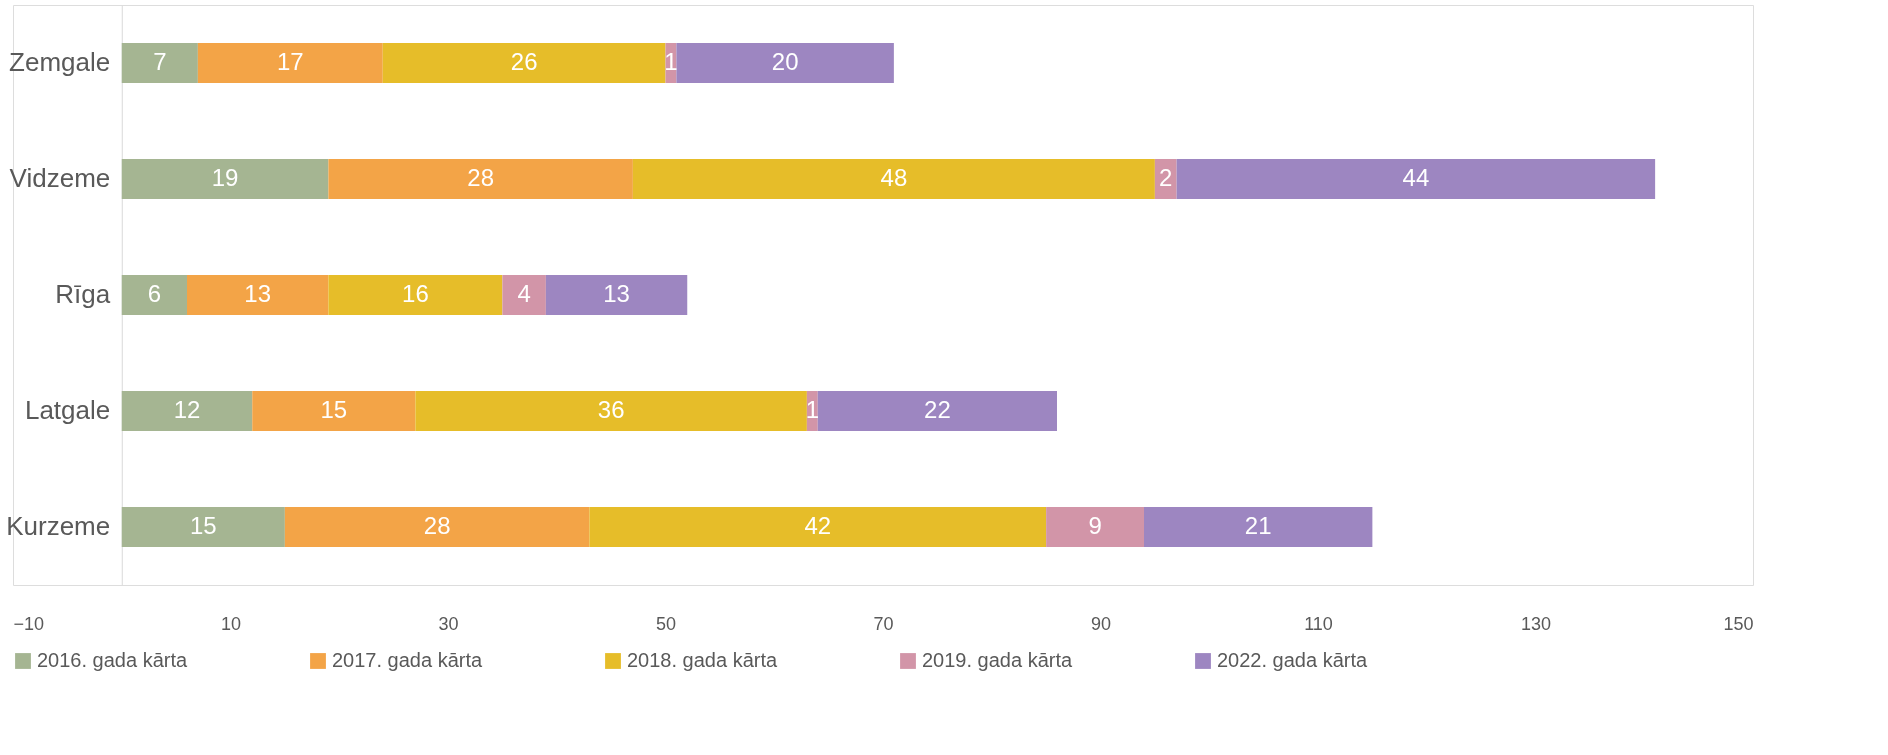  I want to click on data-label: 36, so click(611, 409).